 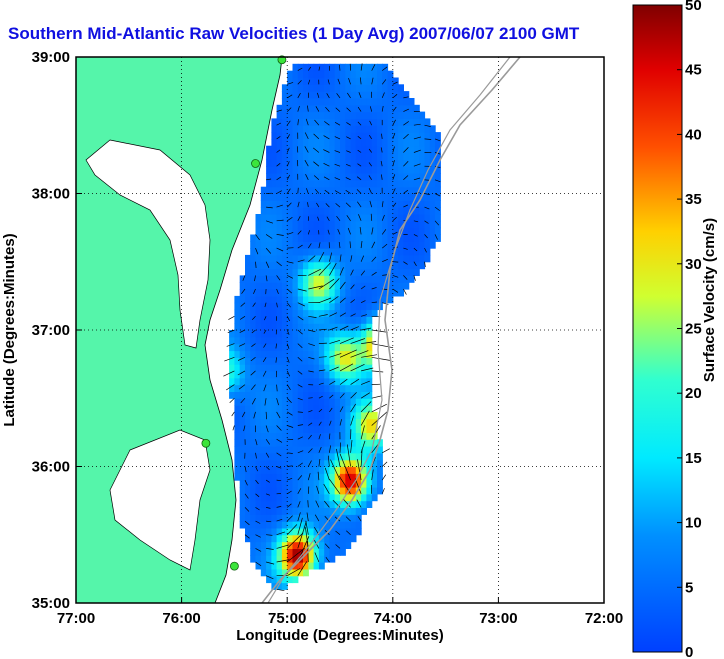 I want to click on sound-water, so click(x=160, y=500).